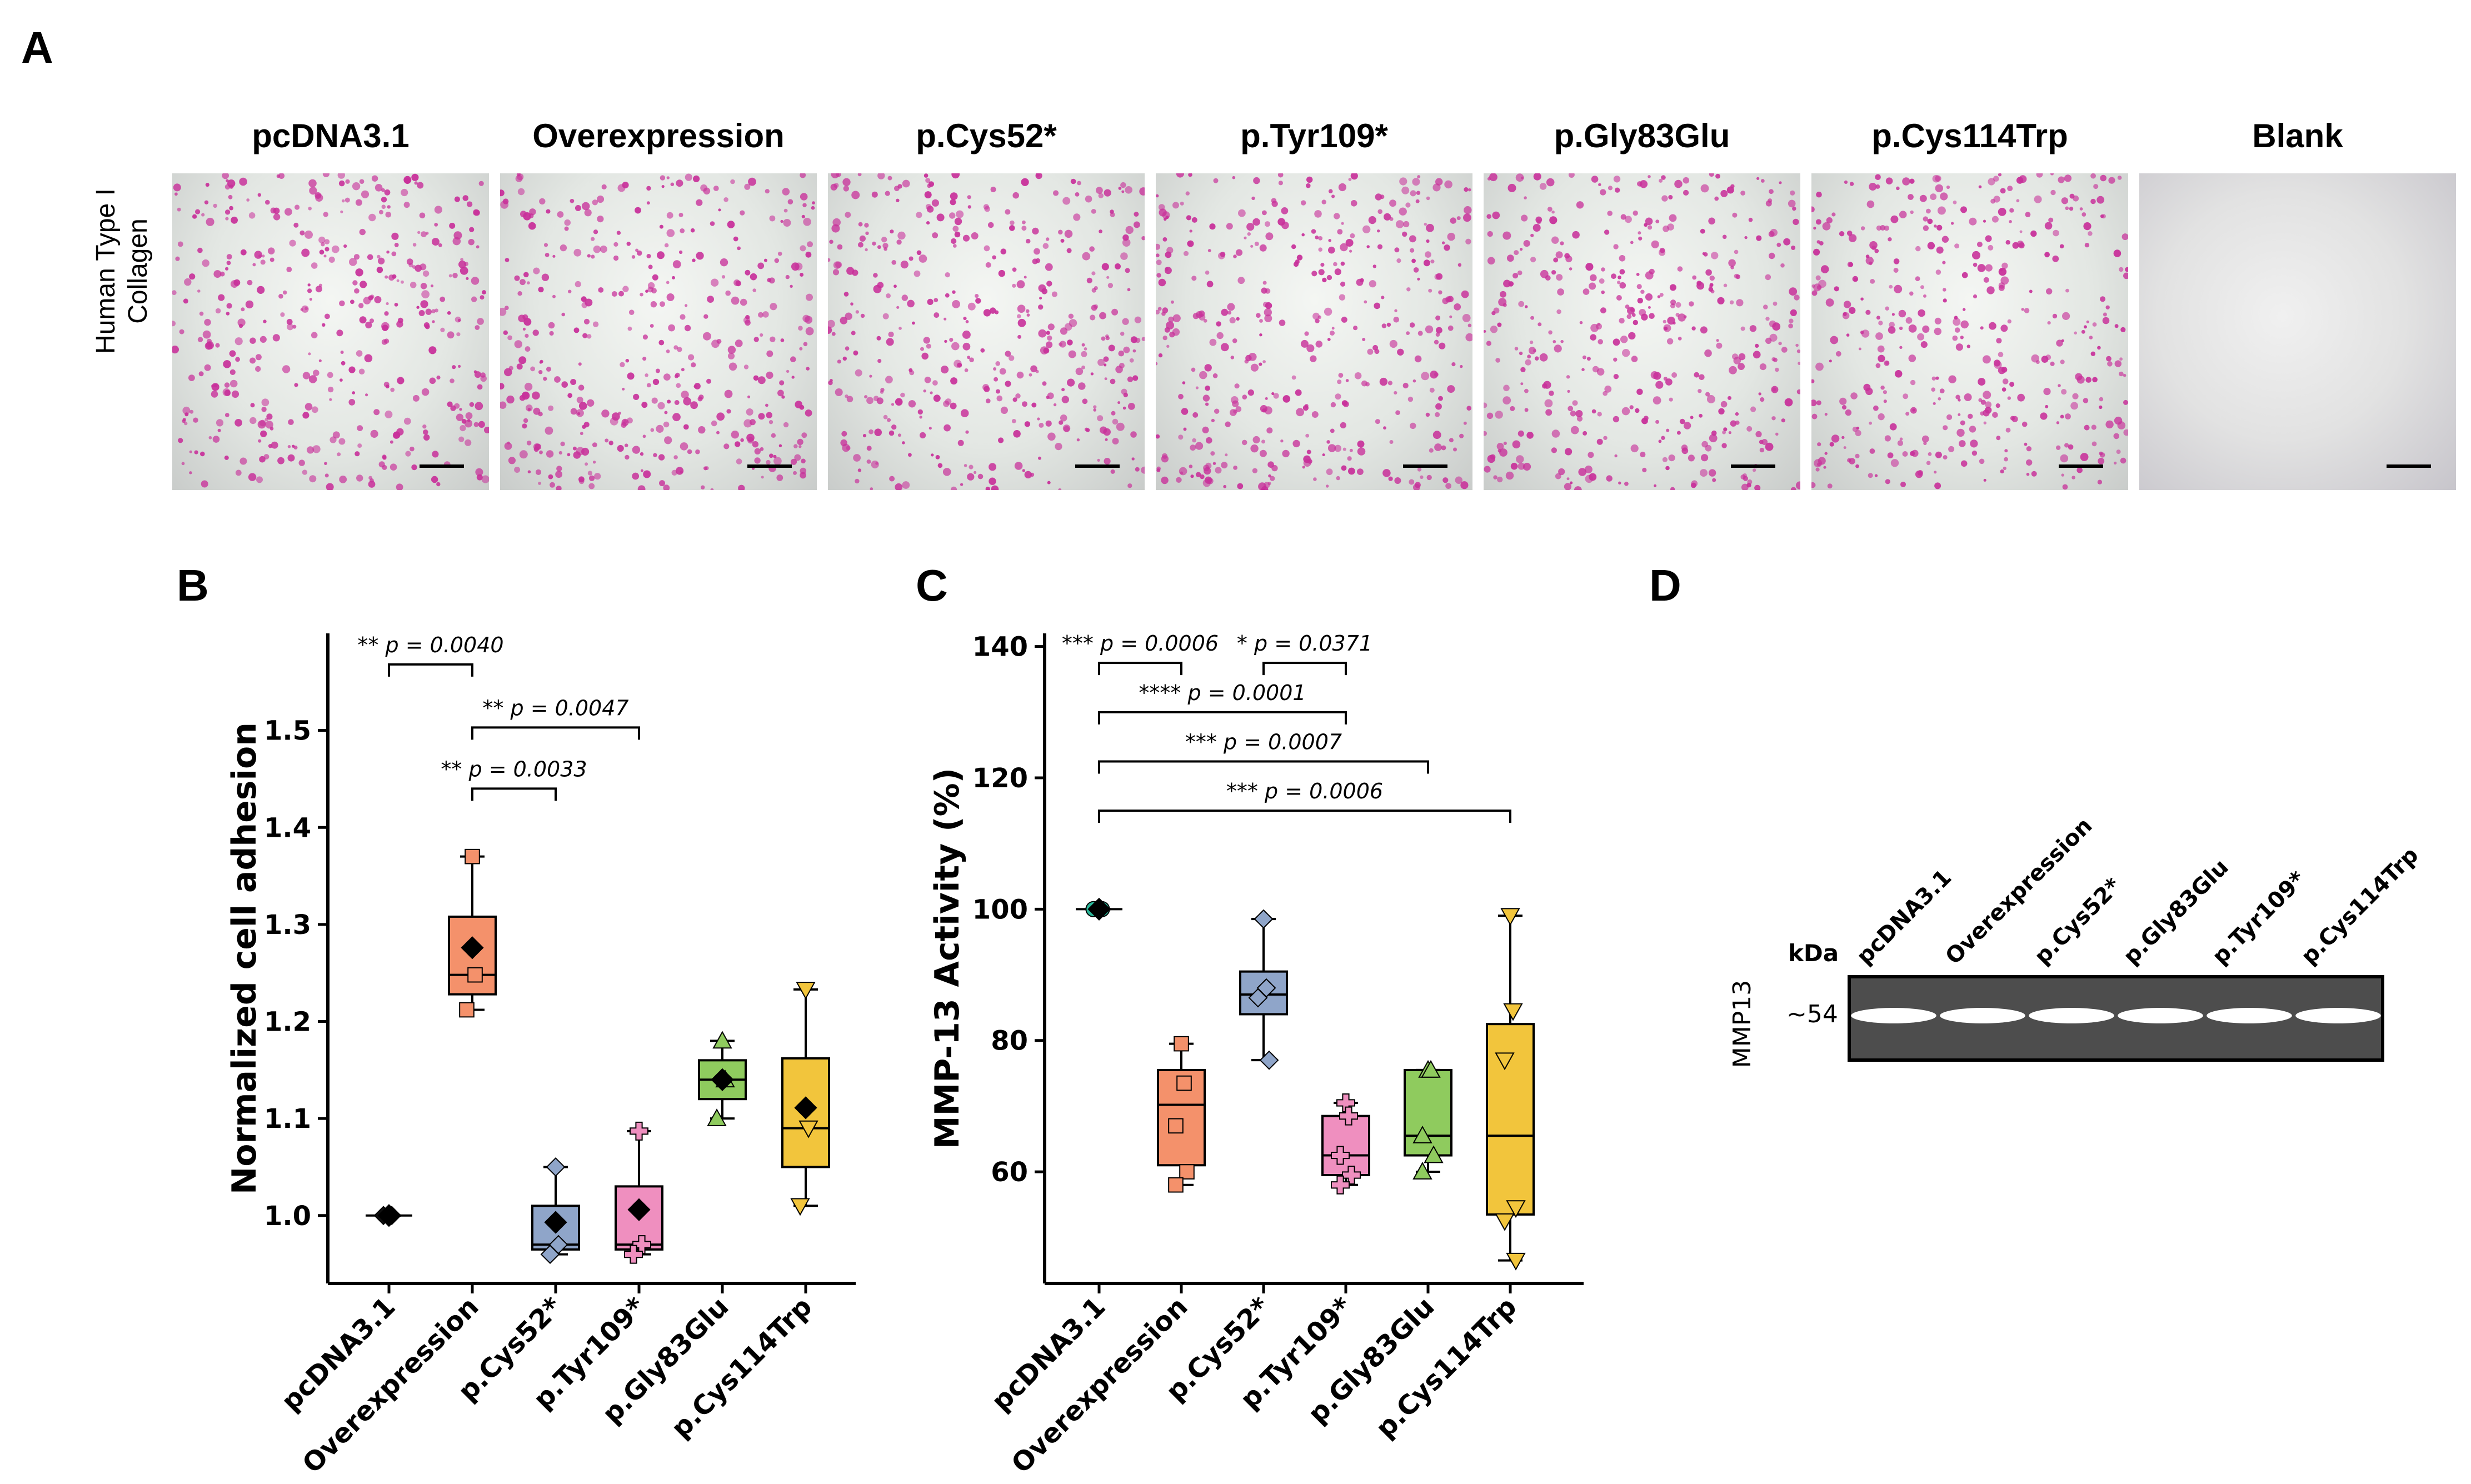  Describe the element at coordinates (1000, 778) in the screenshot. I see `y-tick-label: 120` at that location.